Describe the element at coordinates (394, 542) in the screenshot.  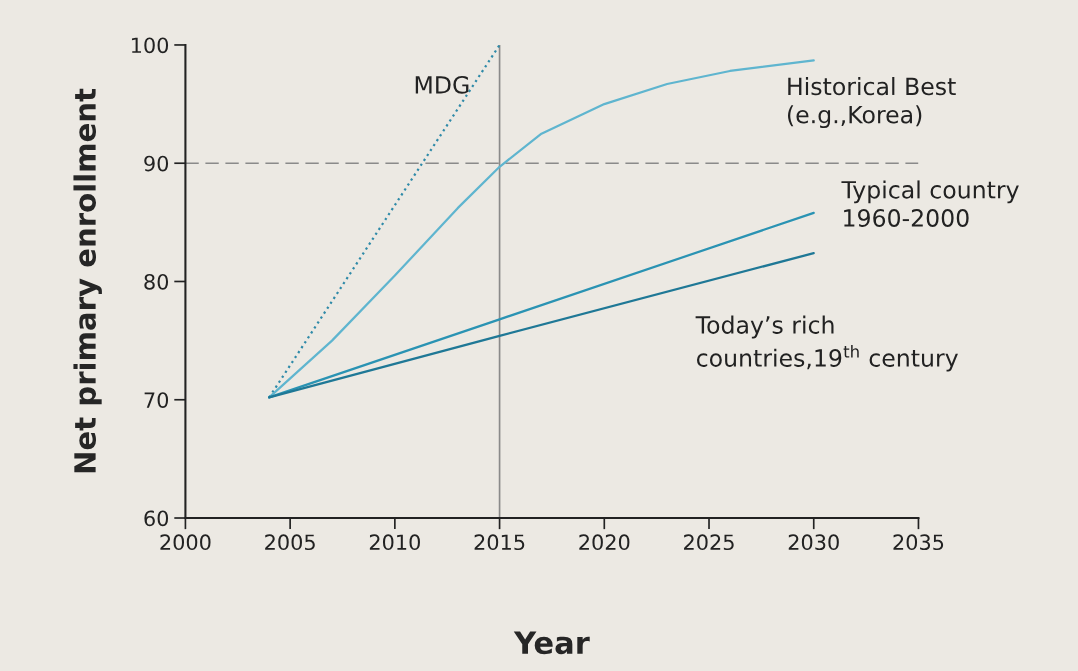
I see `x-tick-label: 2010` at that location.